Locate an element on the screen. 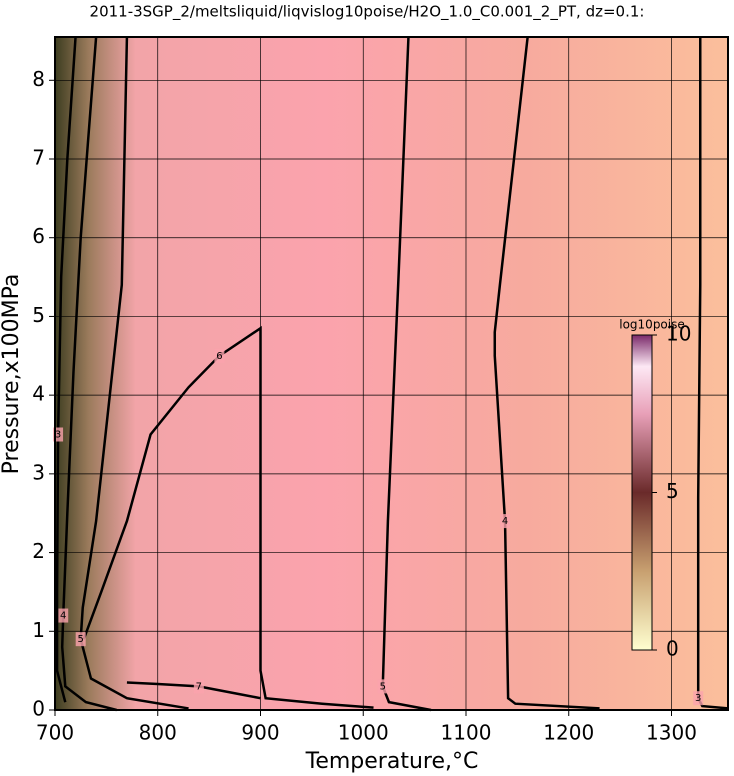 The image size is (734, 776). x-tick-label: 1200 is located at coordinates (568, 733).